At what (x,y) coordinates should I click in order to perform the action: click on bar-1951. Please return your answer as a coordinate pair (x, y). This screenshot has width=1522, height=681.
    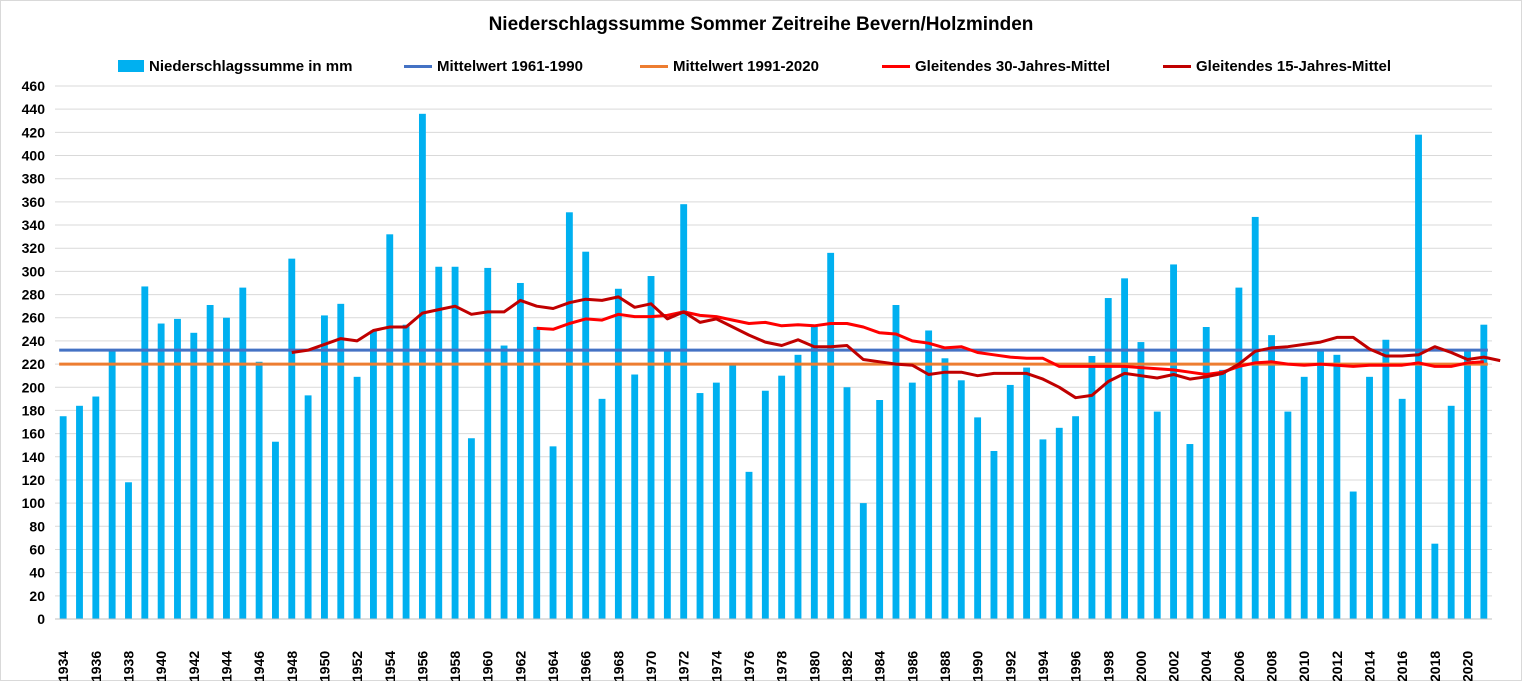
    Looking at the image, I should click on (341, 461).